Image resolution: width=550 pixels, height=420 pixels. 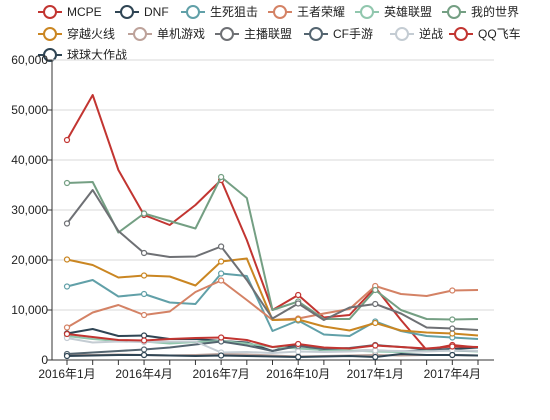 I want to click on legend-item: QQ飞车, so click(x=485, y=33).